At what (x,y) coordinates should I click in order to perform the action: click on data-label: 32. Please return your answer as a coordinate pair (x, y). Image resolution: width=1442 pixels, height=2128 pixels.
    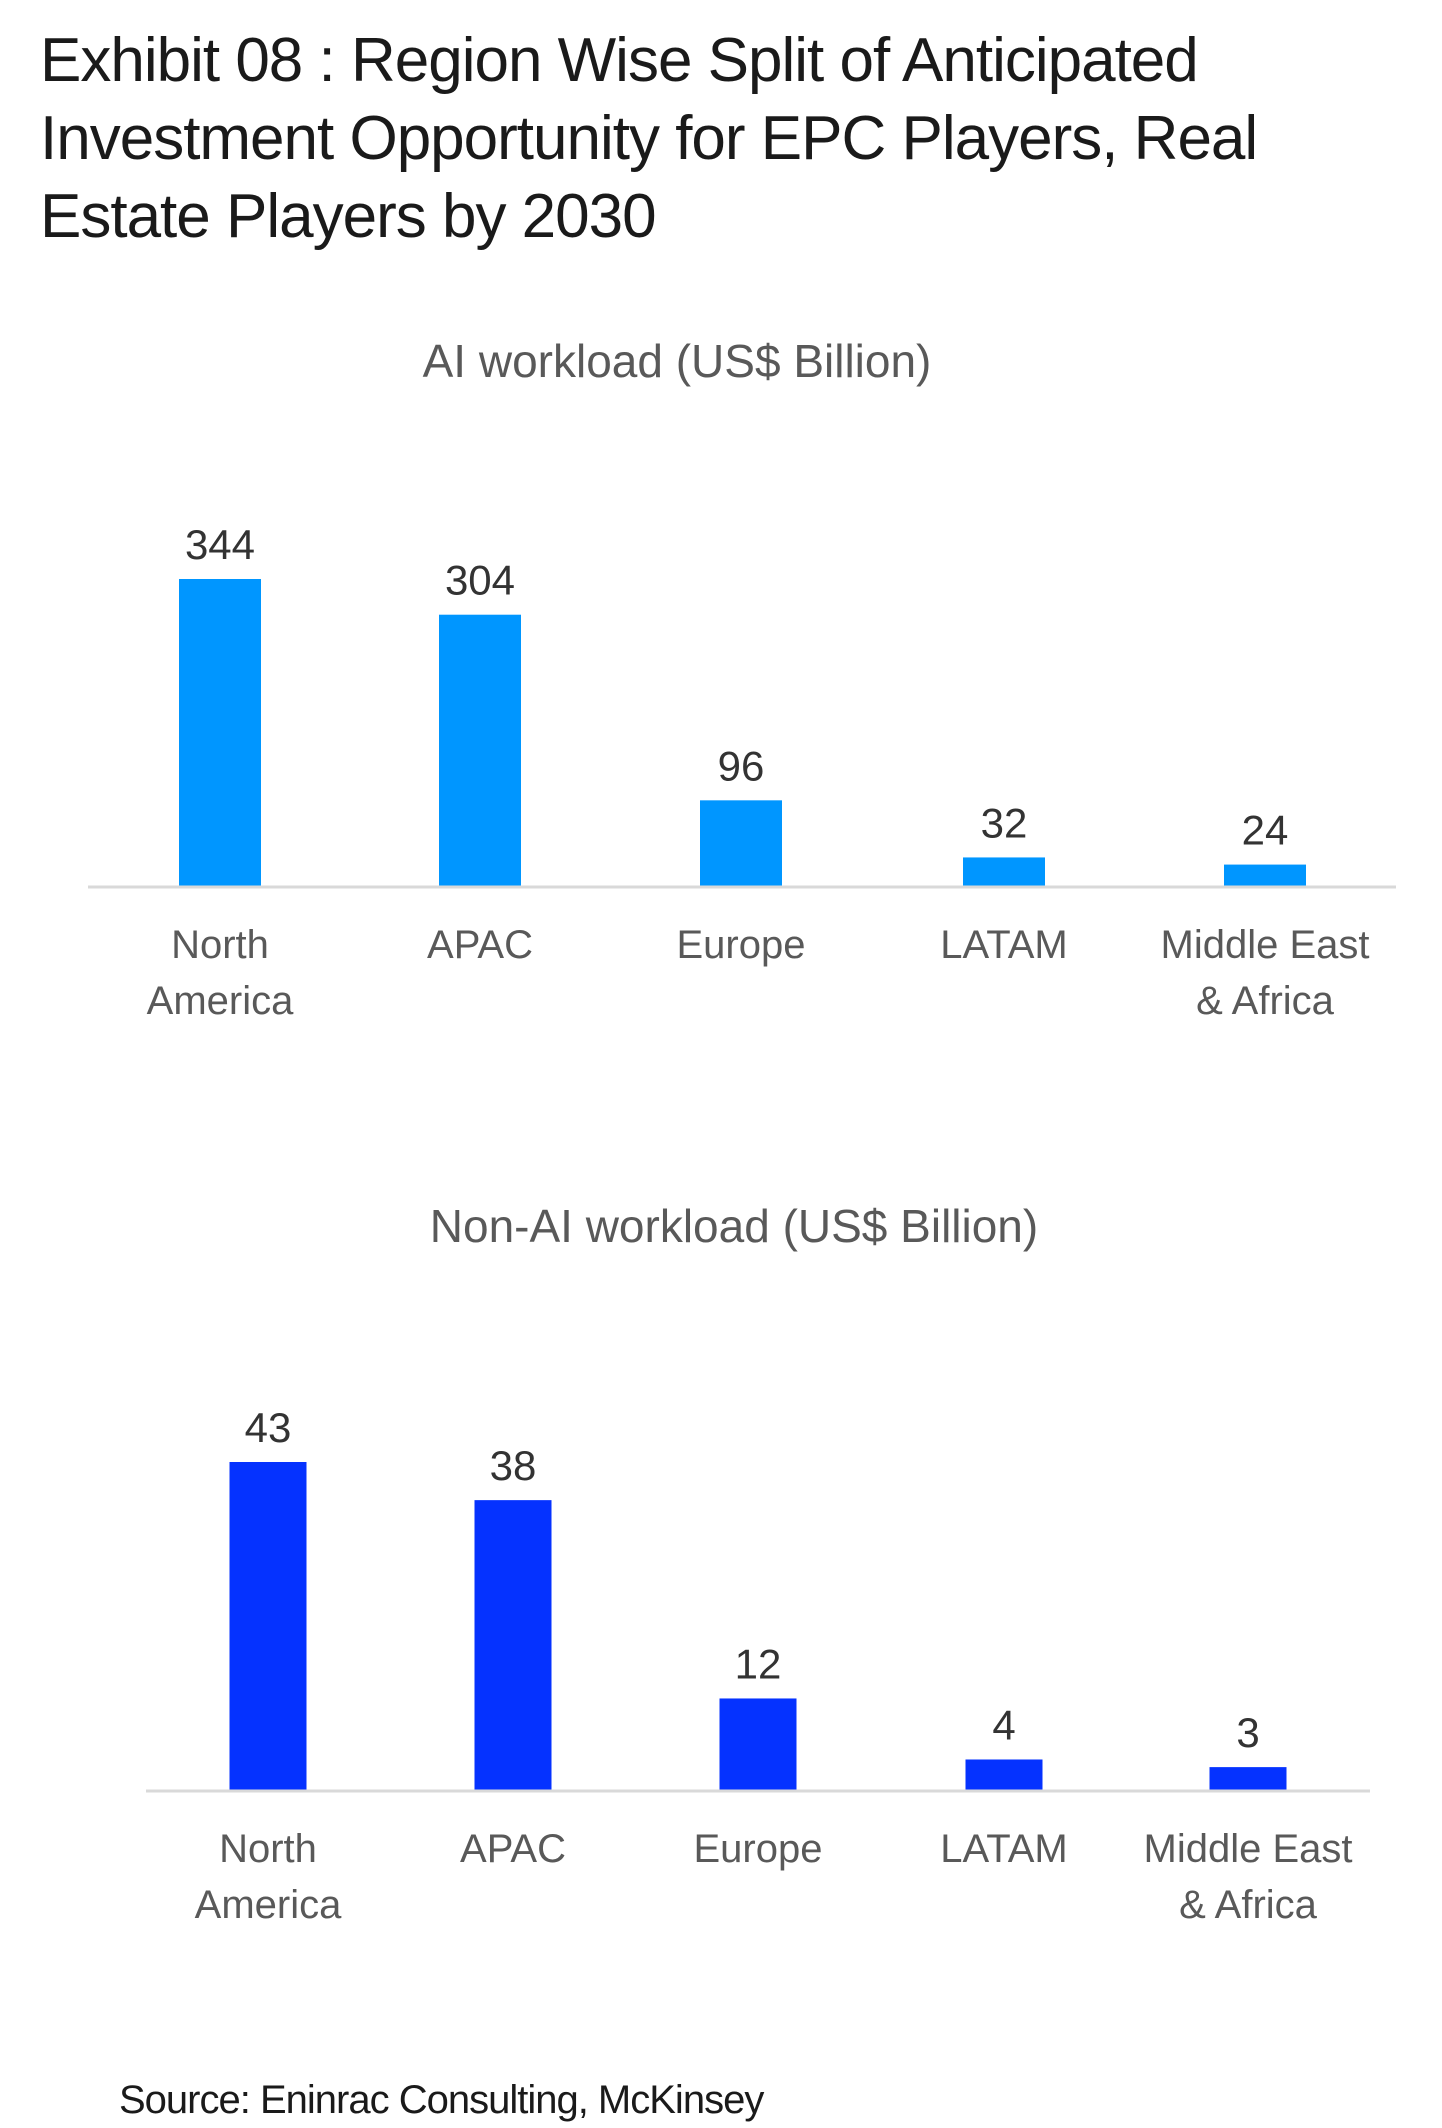
    Looking at the image, I should click on (1004, 822).